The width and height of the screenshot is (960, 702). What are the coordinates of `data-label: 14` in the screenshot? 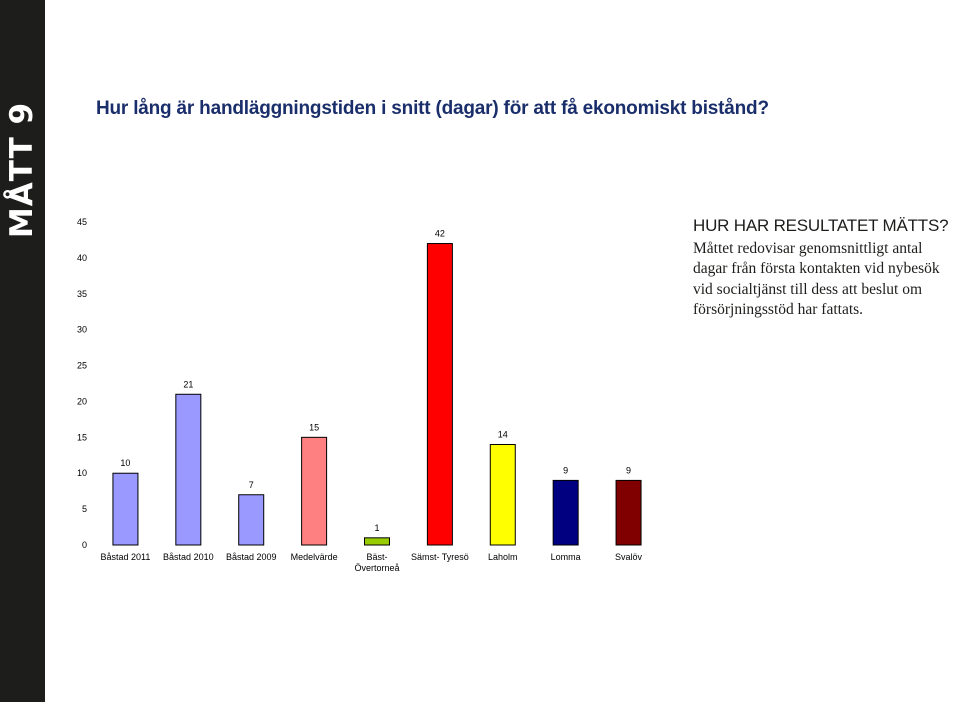 It's located at (503, 435).